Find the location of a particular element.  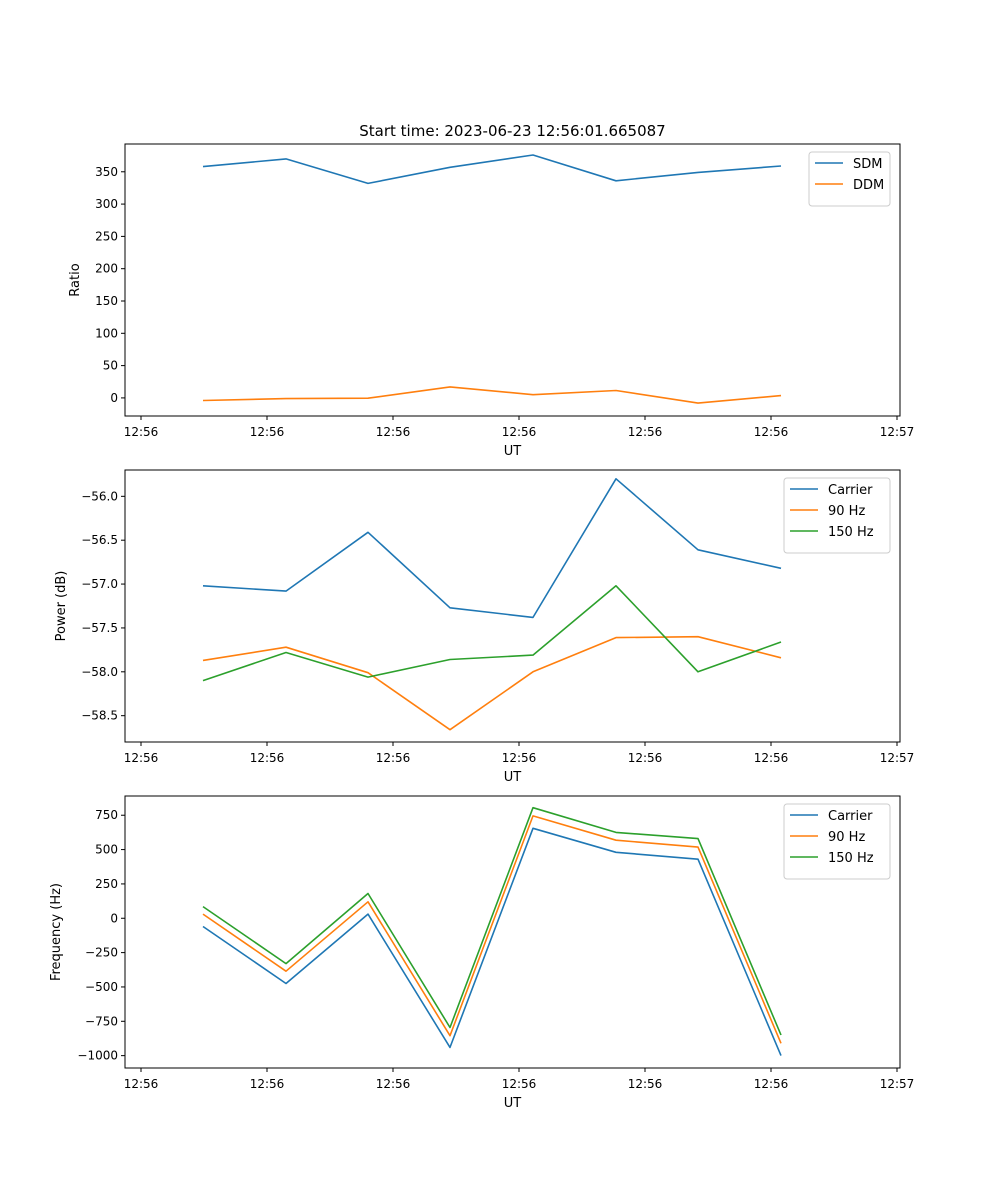

y-tick-label: −56.5 is located at coordinates (99, 540).